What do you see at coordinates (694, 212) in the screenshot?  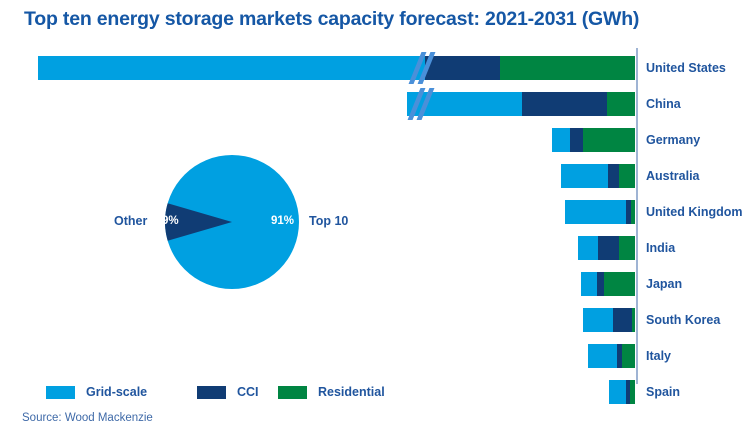 I see `country-label: United Kingdom` at bounding box center [694, 212].